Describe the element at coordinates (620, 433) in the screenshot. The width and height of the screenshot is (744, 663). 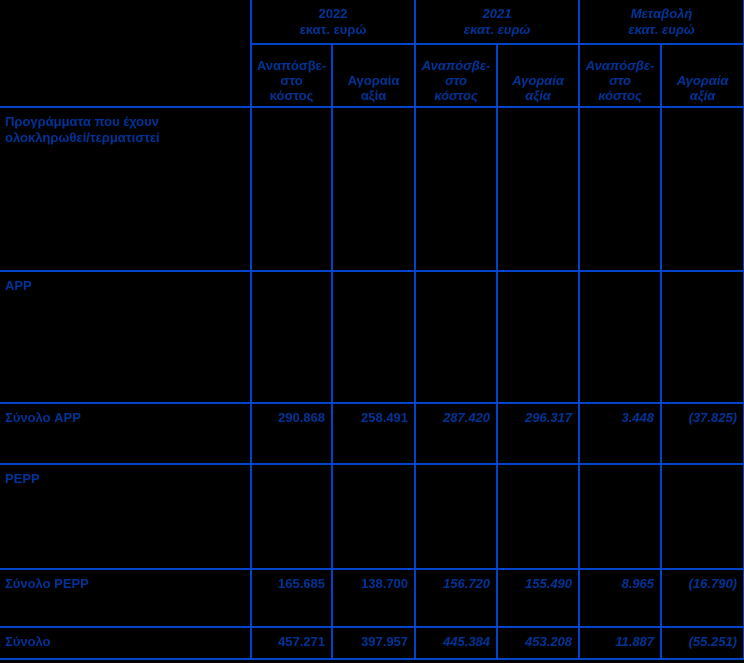
I see `cell-value: 3.448` at that location.